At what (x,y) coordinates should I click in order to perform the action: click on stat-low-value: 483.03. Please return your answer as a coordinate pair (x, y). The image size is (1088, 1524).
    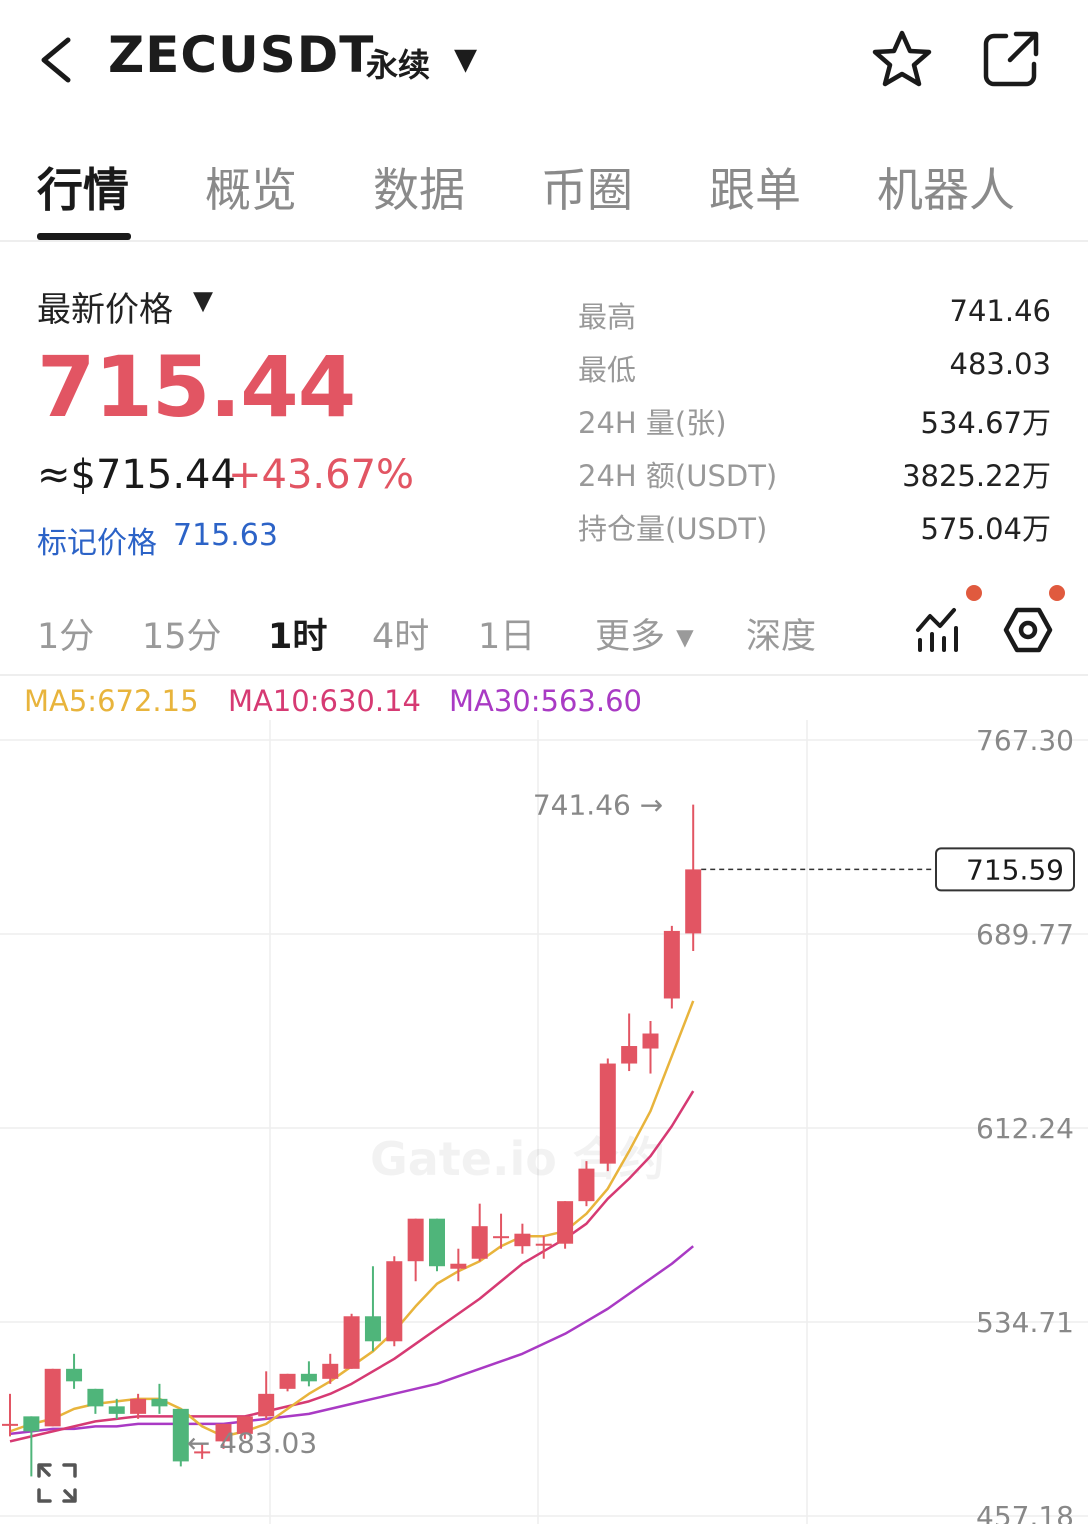
    Looking at the image, I should click on (1000, 364).